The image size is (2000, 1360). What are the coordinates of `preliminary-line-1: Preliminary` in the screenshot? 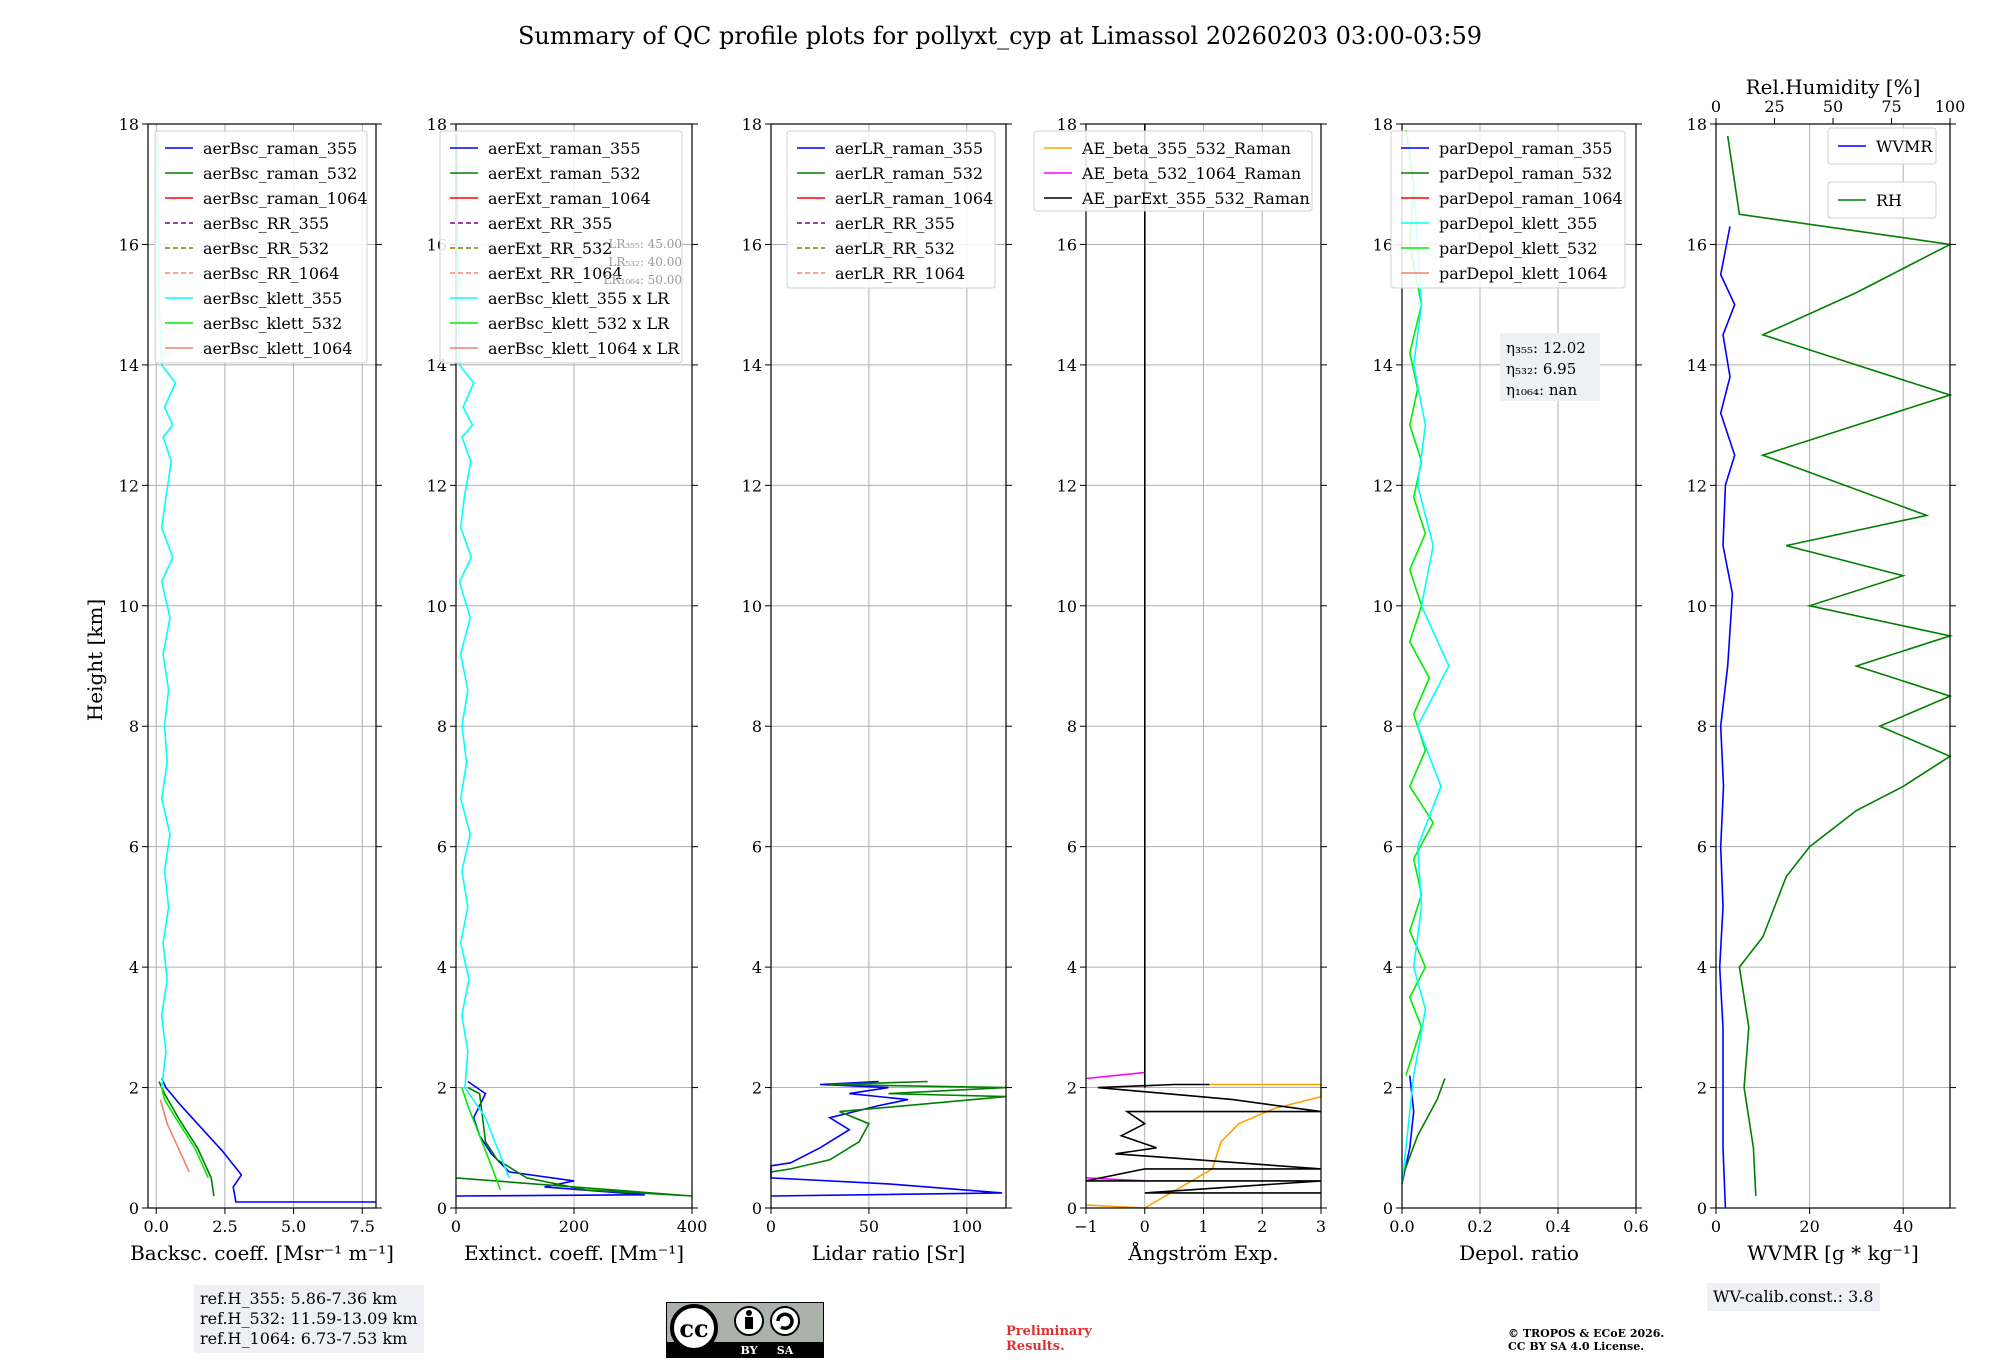 It's located at (1049, 1331).